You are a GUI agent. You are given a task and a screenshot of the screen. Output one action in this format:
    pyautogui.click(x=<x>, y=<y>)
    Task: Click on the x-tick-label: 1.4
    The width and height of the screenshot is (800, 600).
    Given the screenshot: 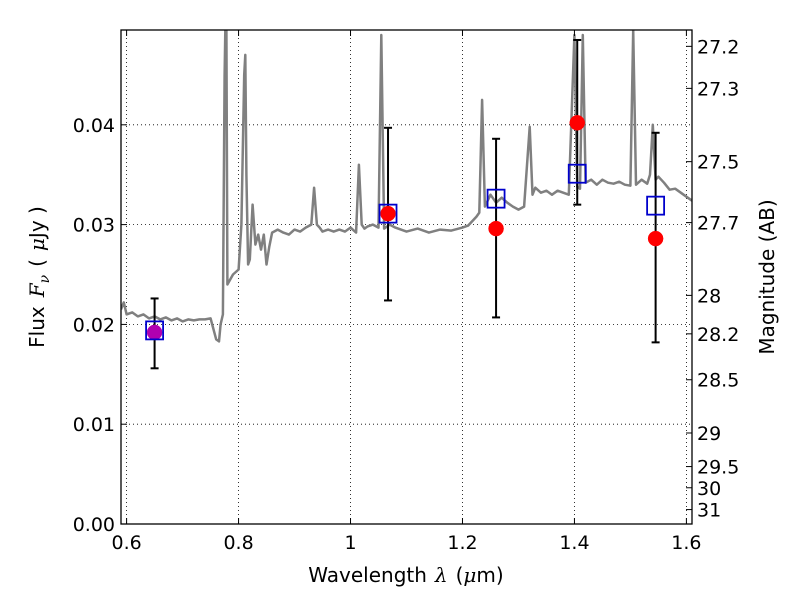 What is the action you would take?
    pyautogui.click(x=574, y=543)
    